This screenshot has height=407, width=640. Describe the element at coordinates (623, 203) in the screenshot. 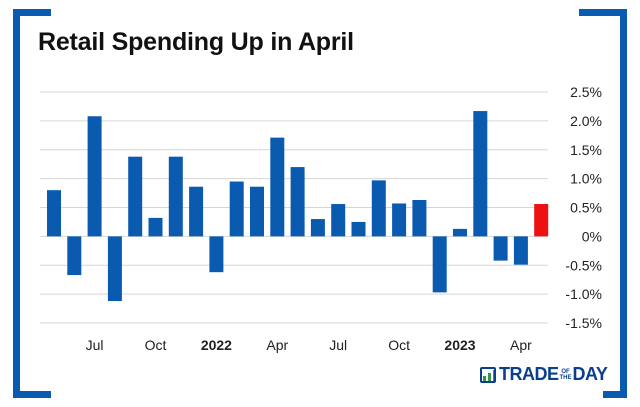

I see `frame-right-vertical` at that location.